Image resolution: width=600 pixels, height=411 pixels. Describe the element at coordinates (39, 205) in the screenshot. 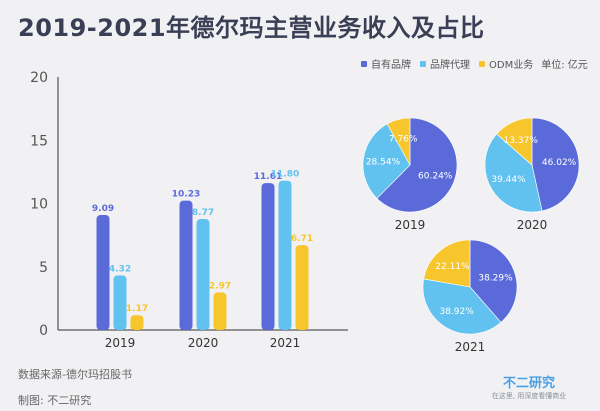

I see `y-tick-label: 10` at that location.